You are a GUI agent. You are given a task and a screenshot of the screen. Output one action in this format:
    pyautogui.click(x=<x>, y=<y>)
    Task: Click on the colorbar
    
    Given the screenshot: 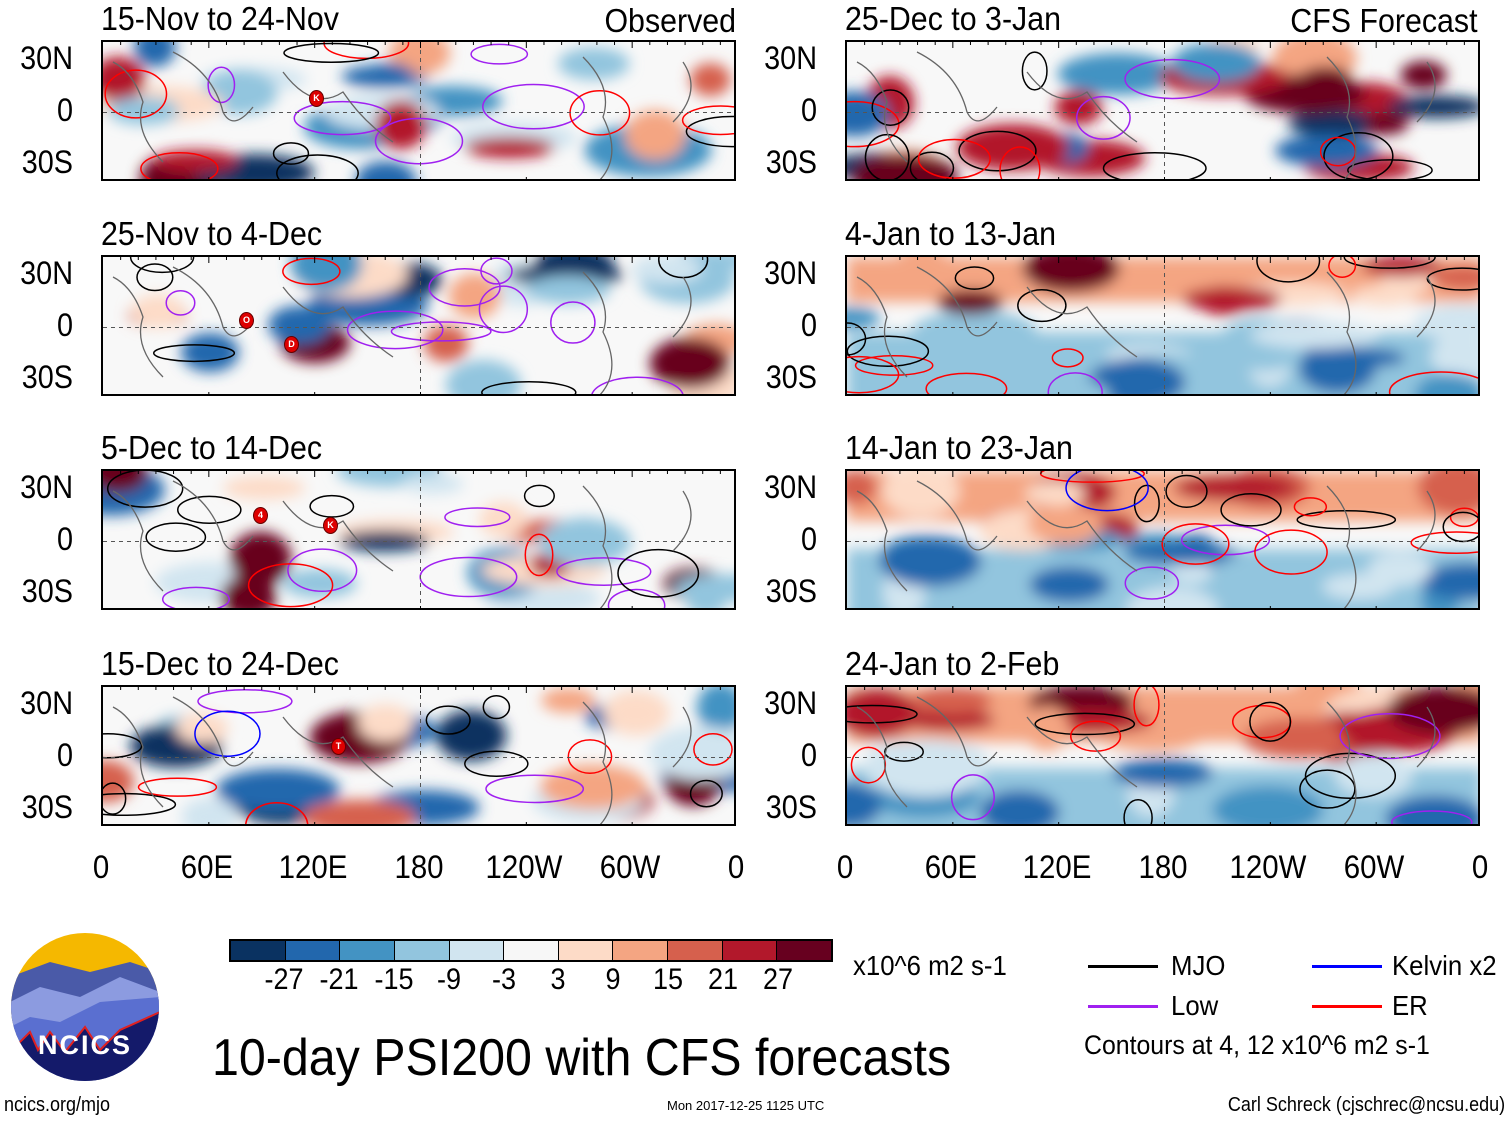 What is the action you would take?
    pyautogui.click(x=531, y=950)
    